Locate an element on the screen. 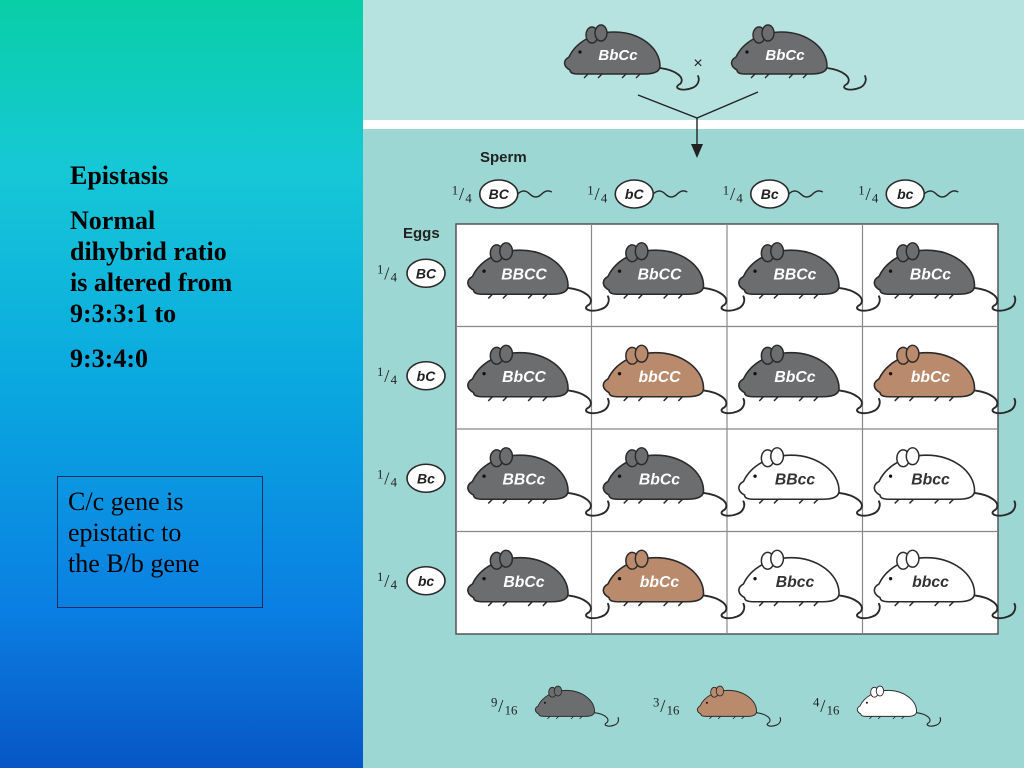 This screenshot has width=1024, height=768. epistasis-note-box: C/c gene is epistatic to the B/b gene is located at coordinates (160, 542).